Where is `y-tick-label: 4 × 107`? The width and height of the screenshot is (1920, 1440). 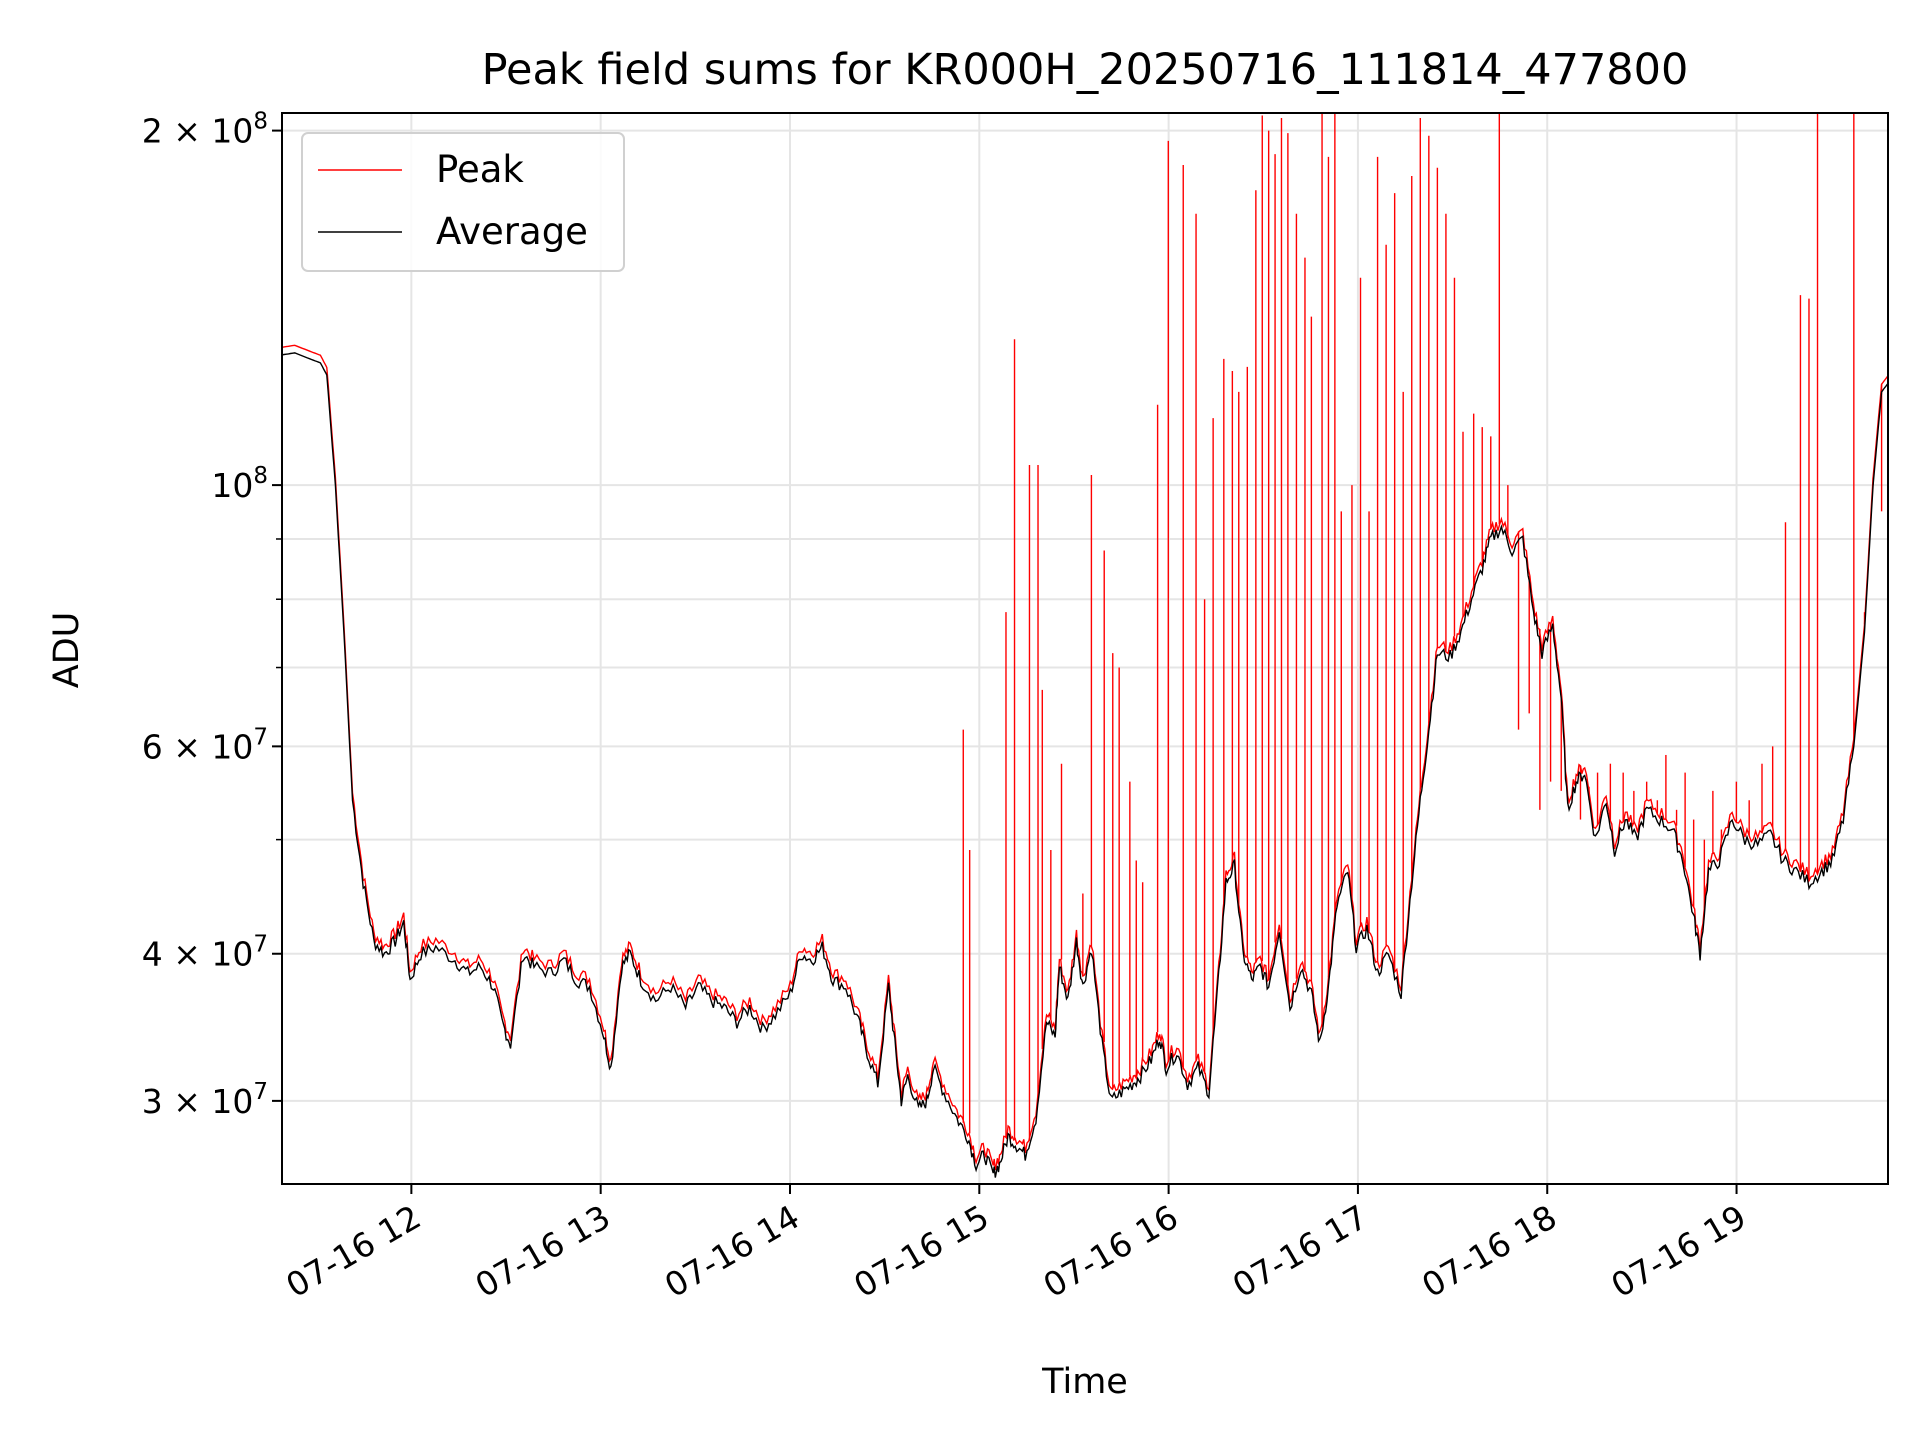
y-tick-label: 4 × 107 is located at coordinates (205, 953).